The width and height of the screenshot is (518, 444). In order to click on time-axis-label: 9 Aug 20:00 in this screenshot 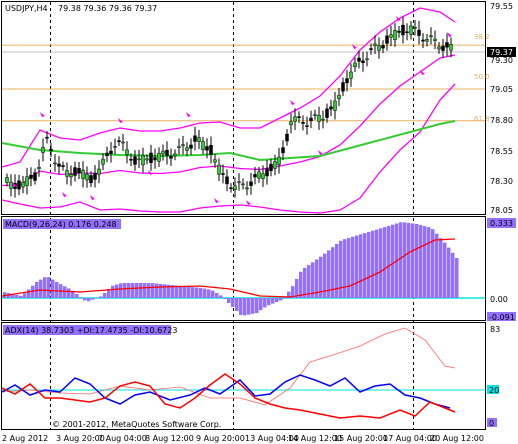, I will do `click(220, 438)`.